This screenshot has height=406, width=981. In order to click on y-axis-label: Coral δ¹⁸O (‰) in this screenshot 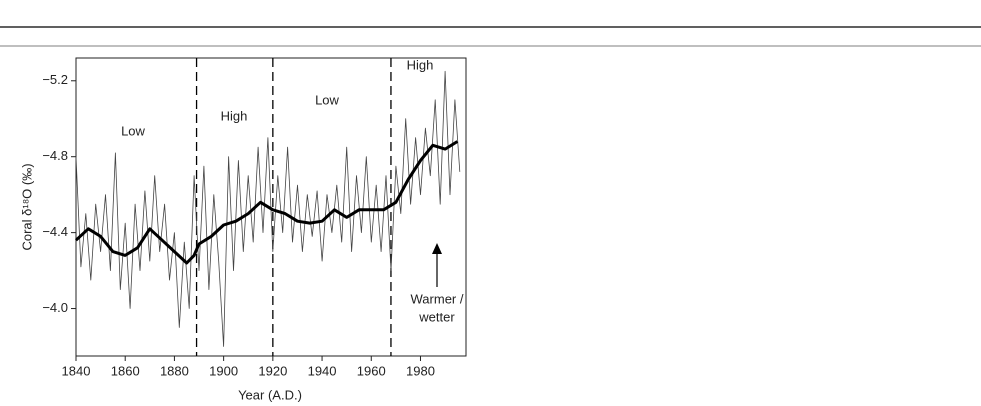, I will do `click(26, 206)`.